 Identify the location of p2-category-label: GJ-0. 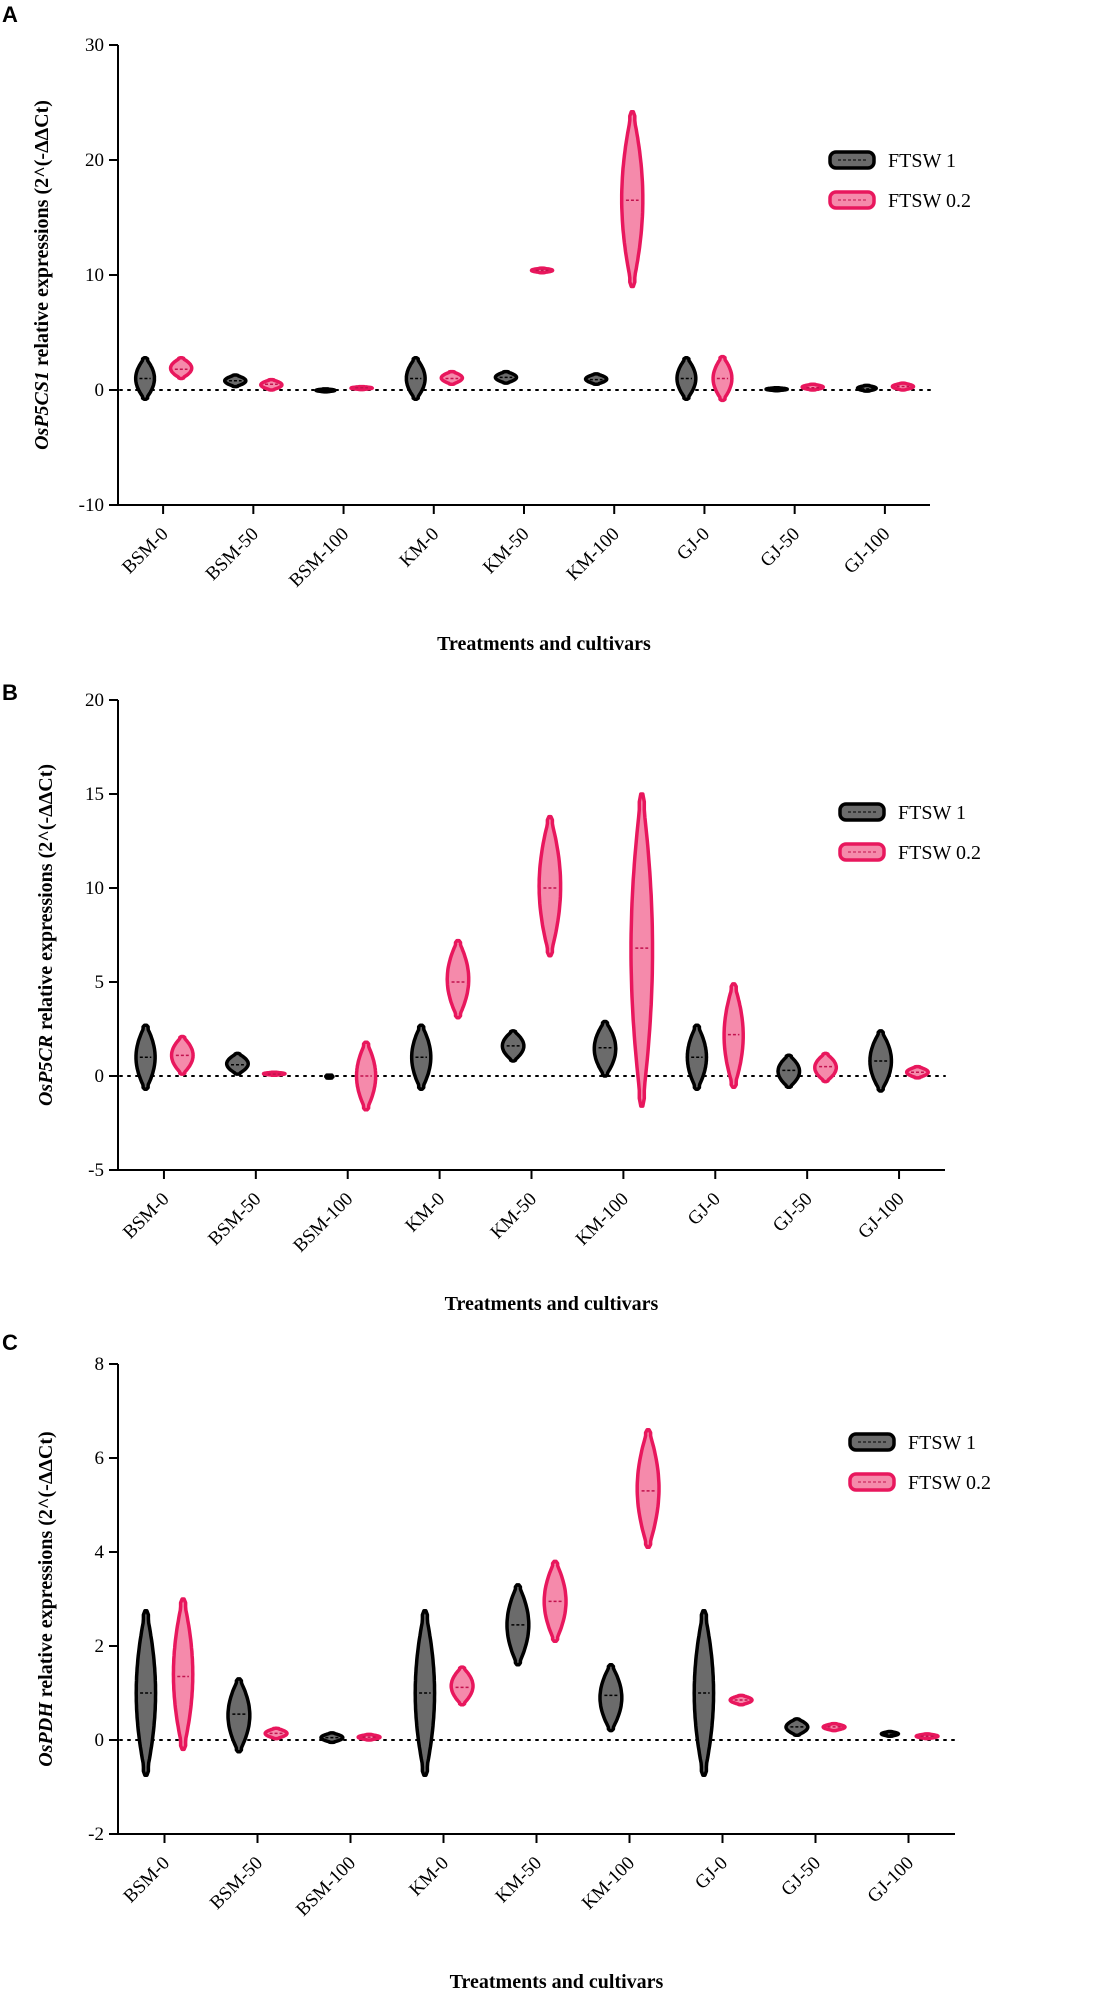
(704, 1209).